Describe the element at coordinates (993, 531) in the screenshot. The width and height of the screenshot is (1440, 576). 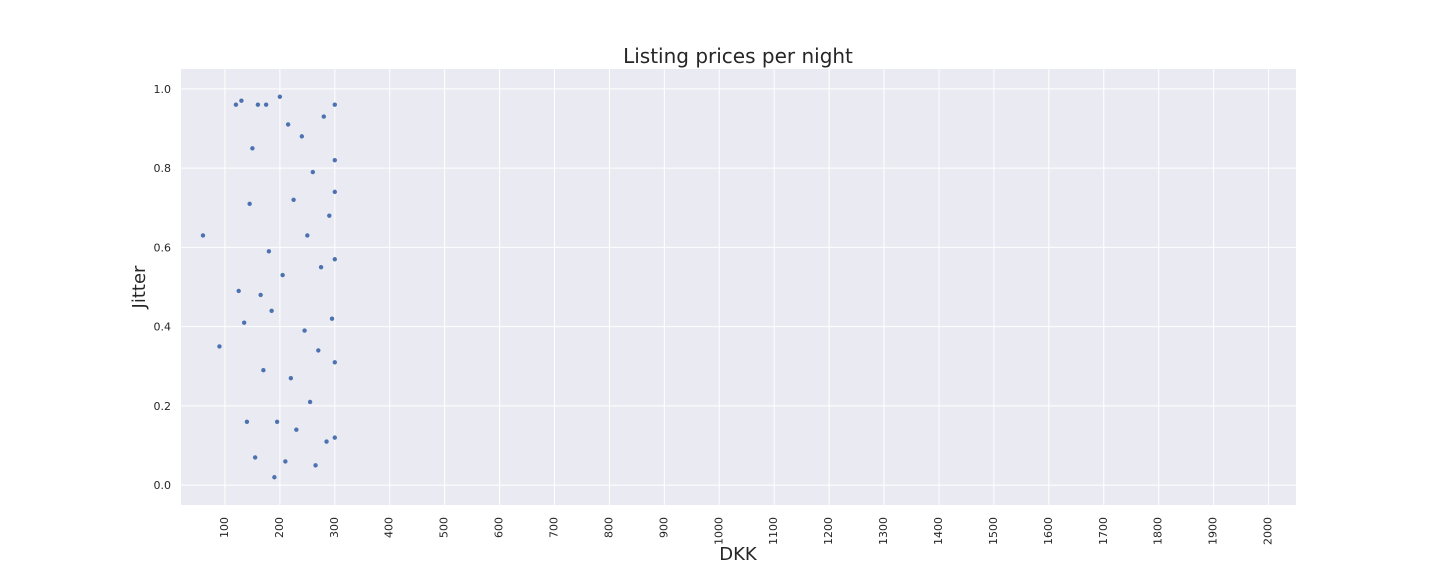
I see `x-tick-label: 1500` at that location.